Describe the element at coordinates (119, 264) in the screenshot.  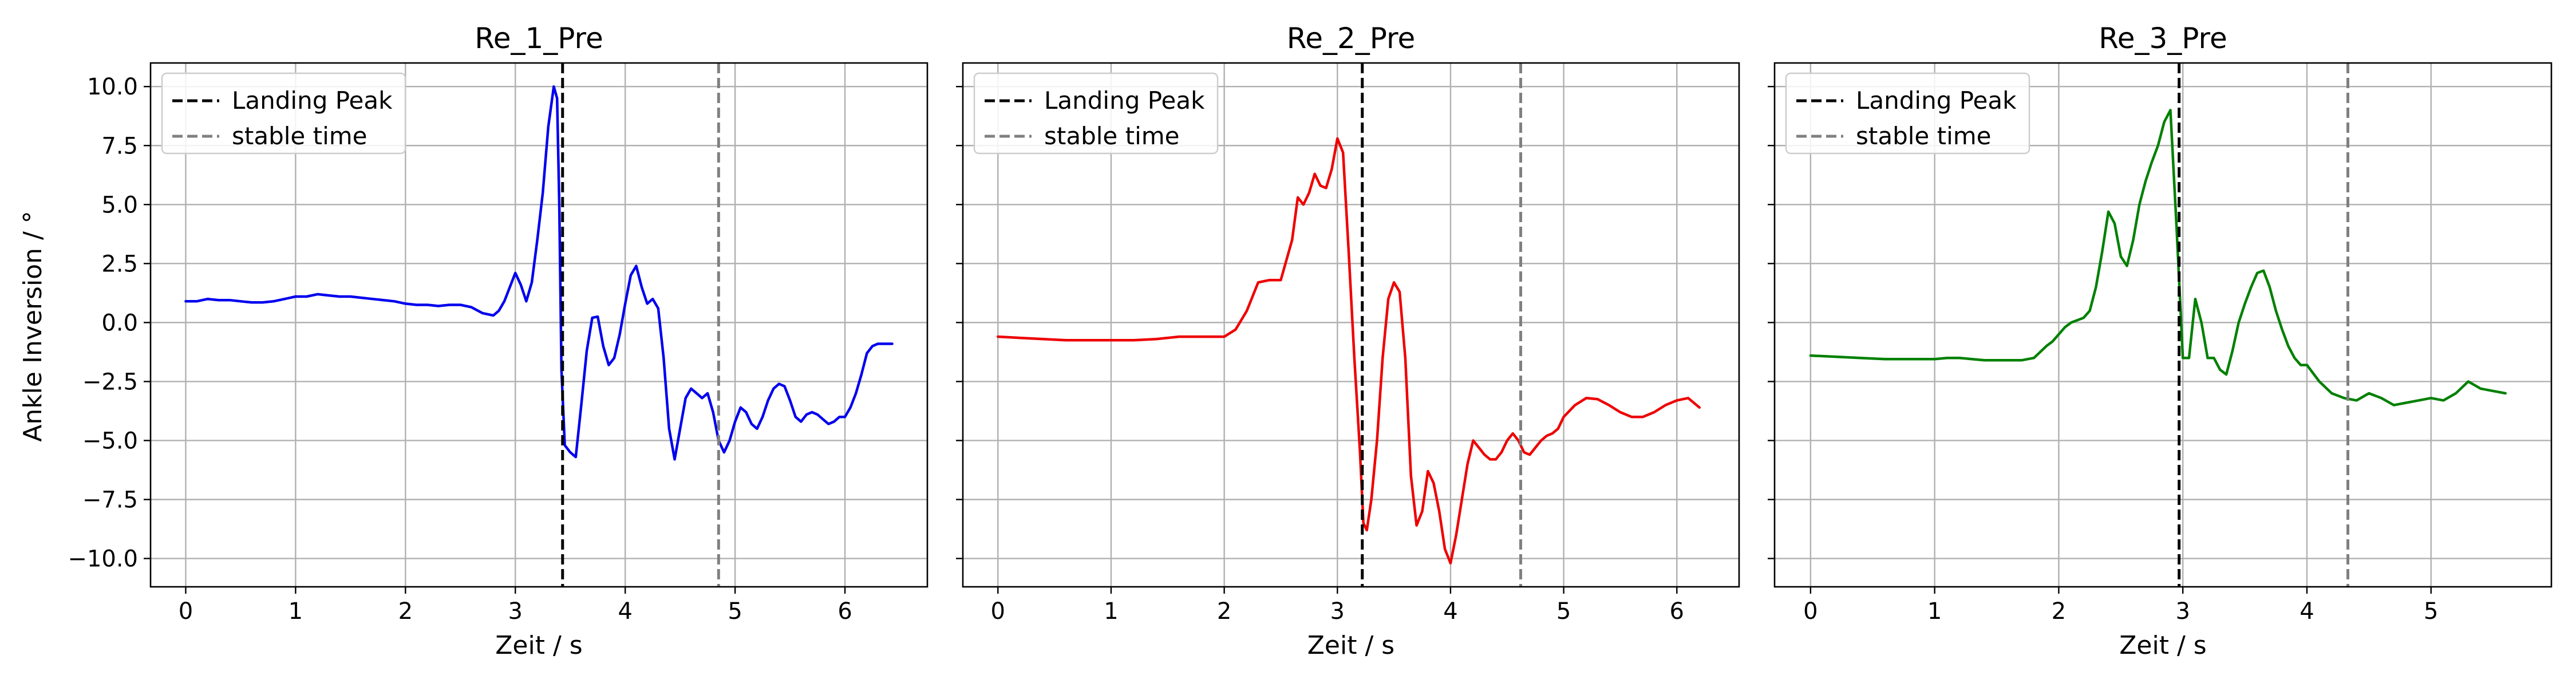
I see `y-tick-label: 2.5` at that location.